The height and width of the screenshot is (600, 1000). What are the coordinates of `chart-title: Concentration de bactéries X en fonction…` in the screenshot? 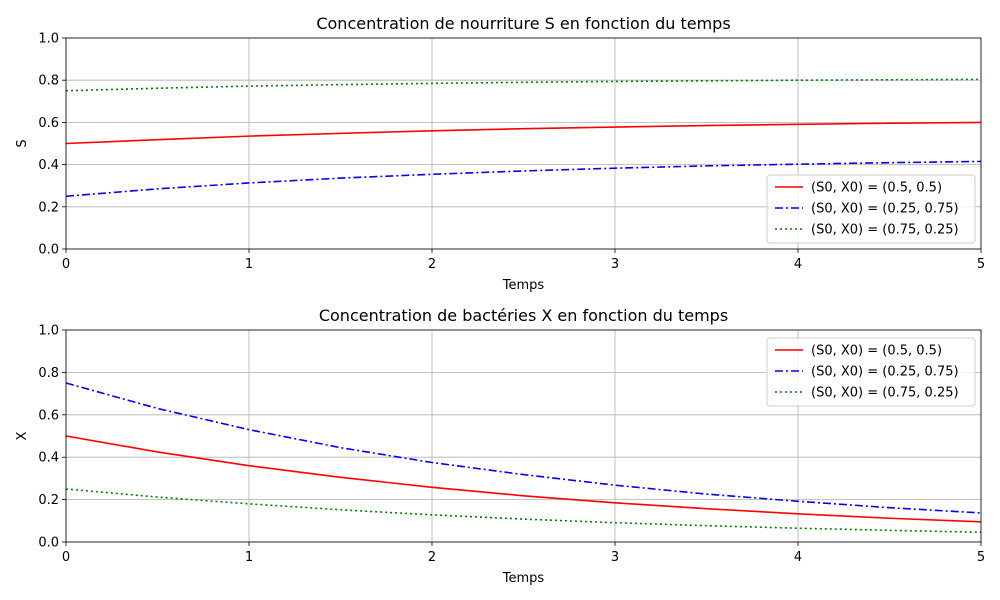 It's located at (523, 315).